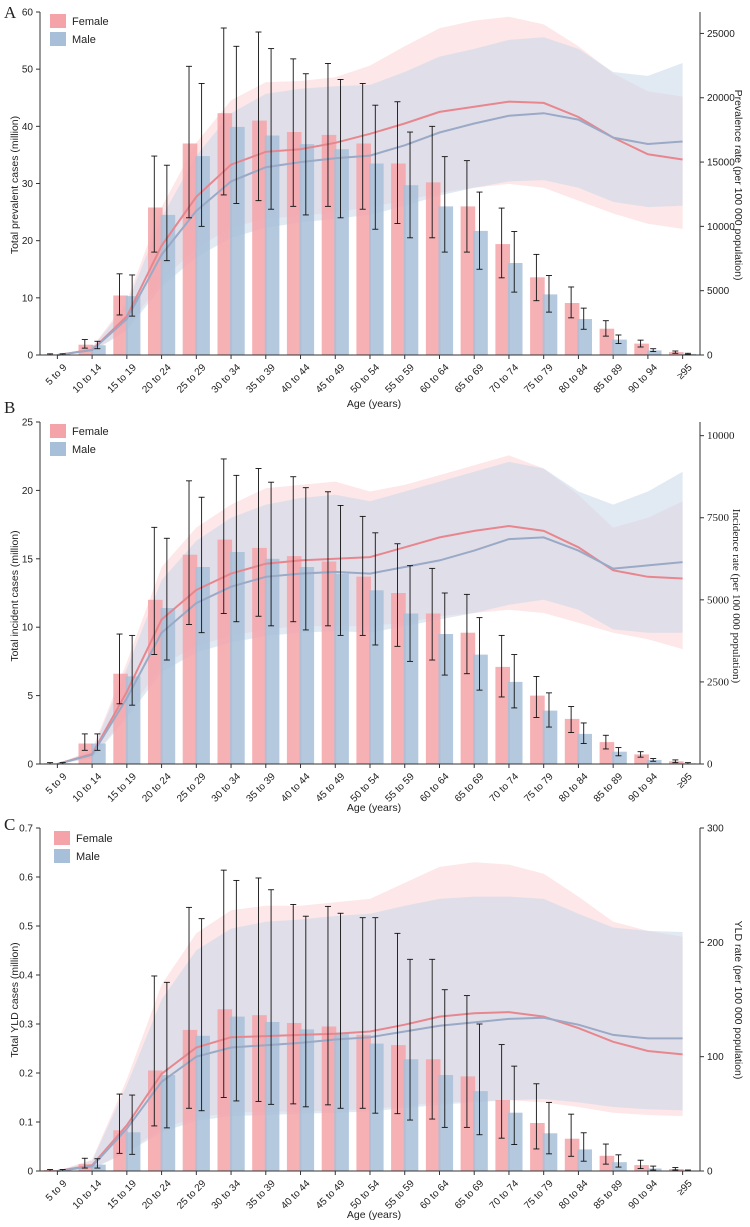 The height and width of the screenshot is (1227, 750). What do you see at coordinates (28, 13) in the screenshot?
I see `y-tick-label-left: 60` at bounding box center [28, 13].